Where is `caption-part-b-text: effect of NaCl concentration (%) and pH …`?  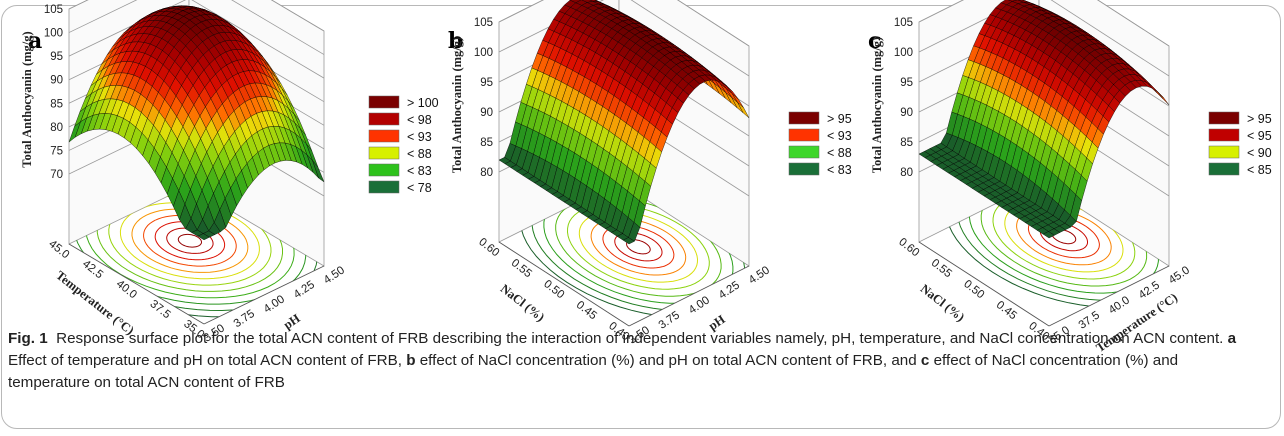 caption-part-b-text: effect of NaCl concentration (%) and pH … is located at coordinates (668, 360).